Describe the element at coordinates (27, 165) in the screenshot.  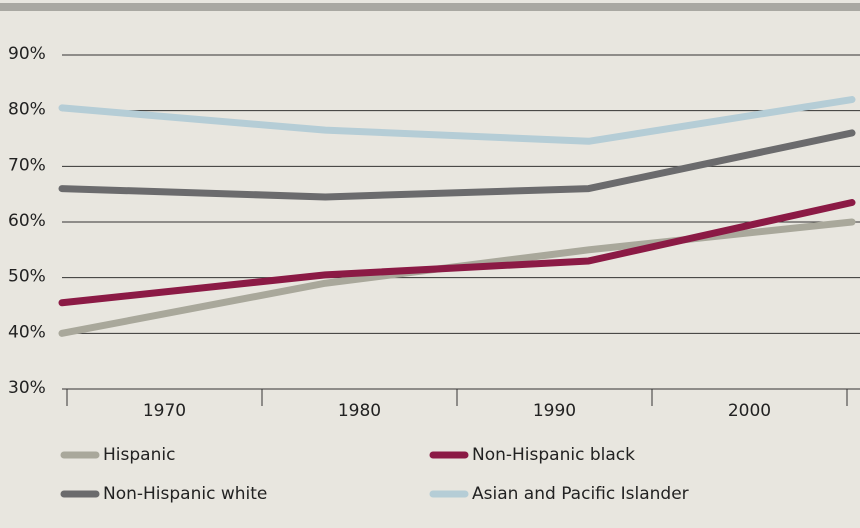
I see `y-tick-label: 70%` at that location.